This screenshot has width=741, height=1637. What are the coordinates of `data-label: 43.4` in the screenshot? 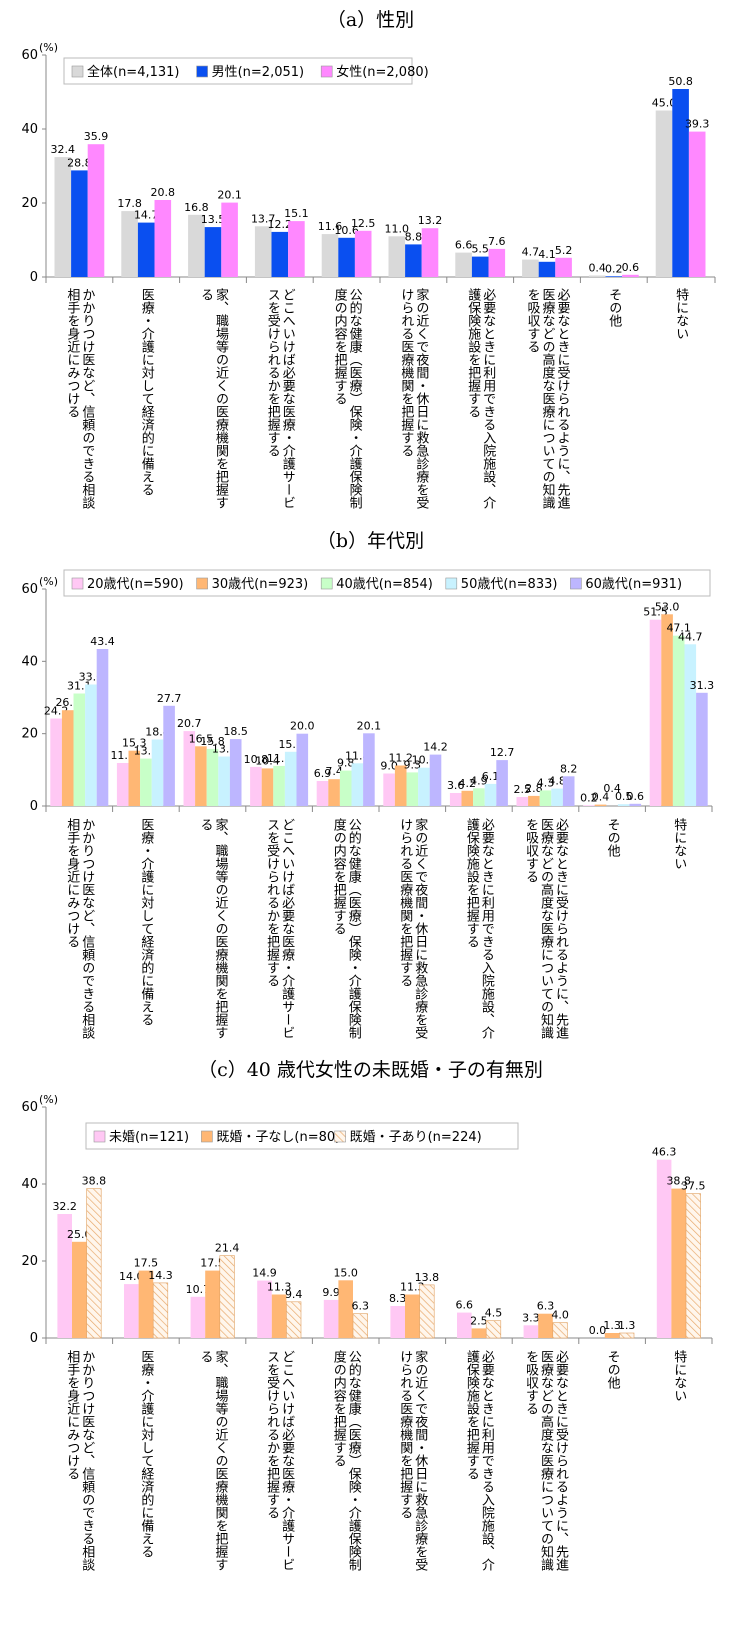 It's located at (102, 641).